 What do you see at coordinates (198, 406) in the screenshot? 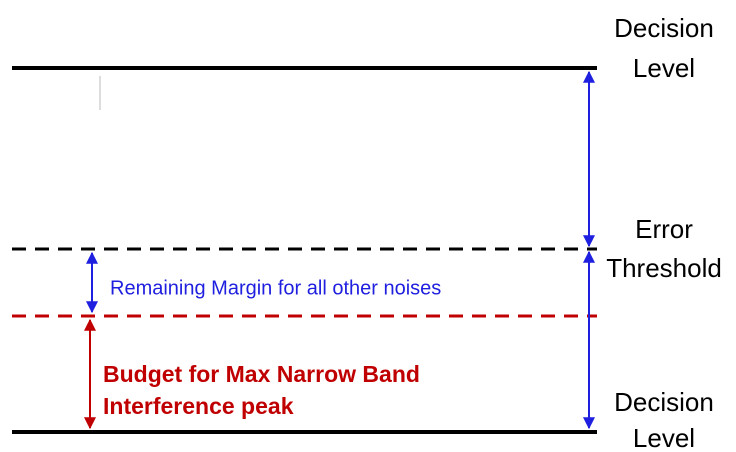
I see `budget-label: Interference peak` at bounding box center [198, 406].